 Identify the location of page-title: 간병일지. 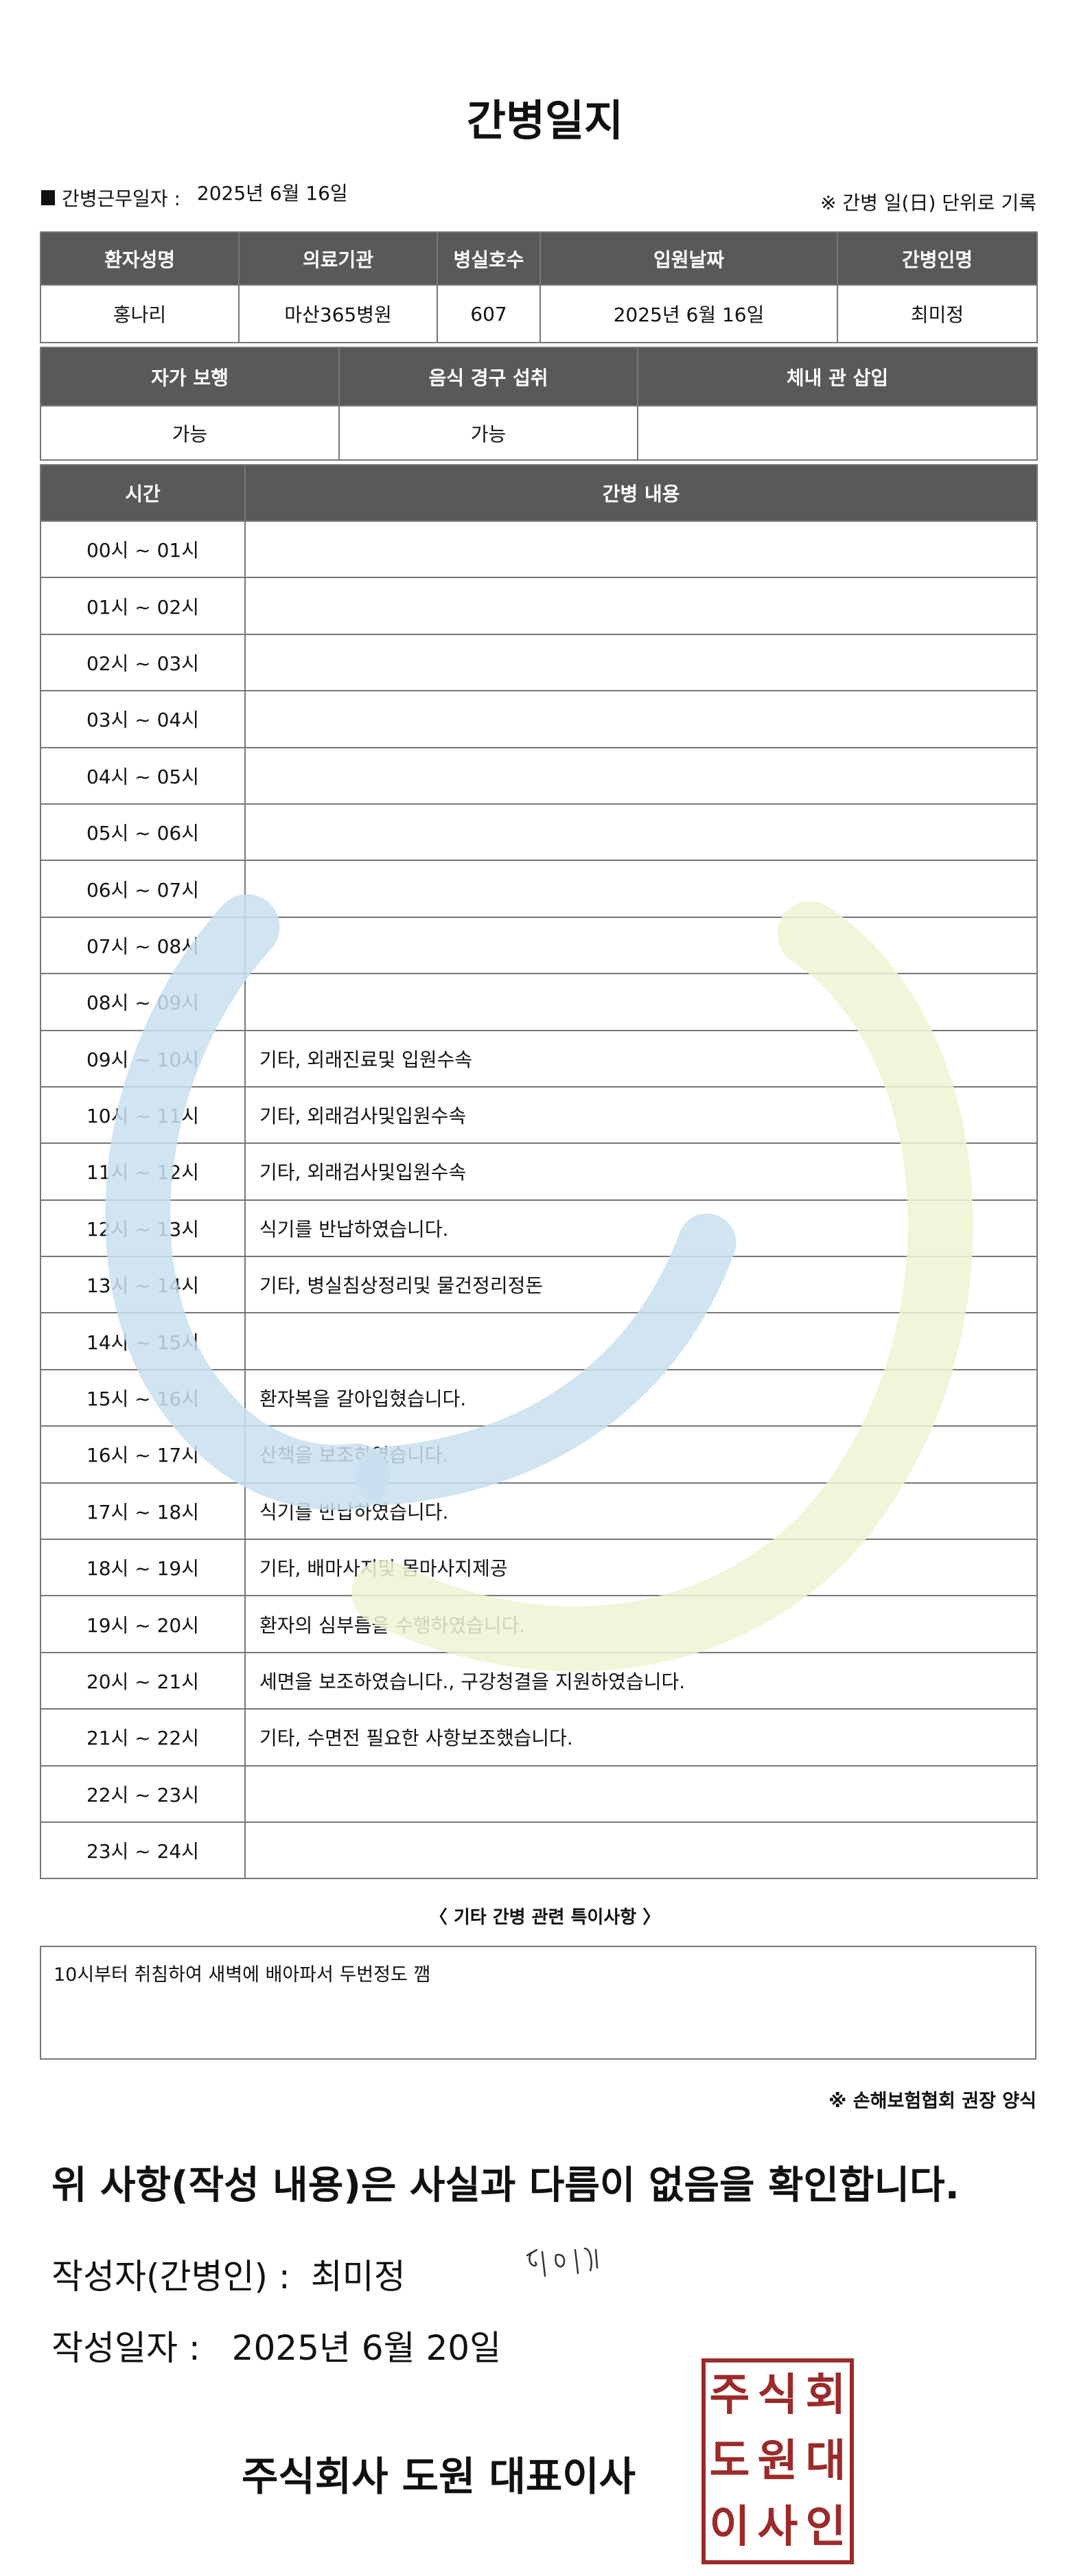
(545, 120).